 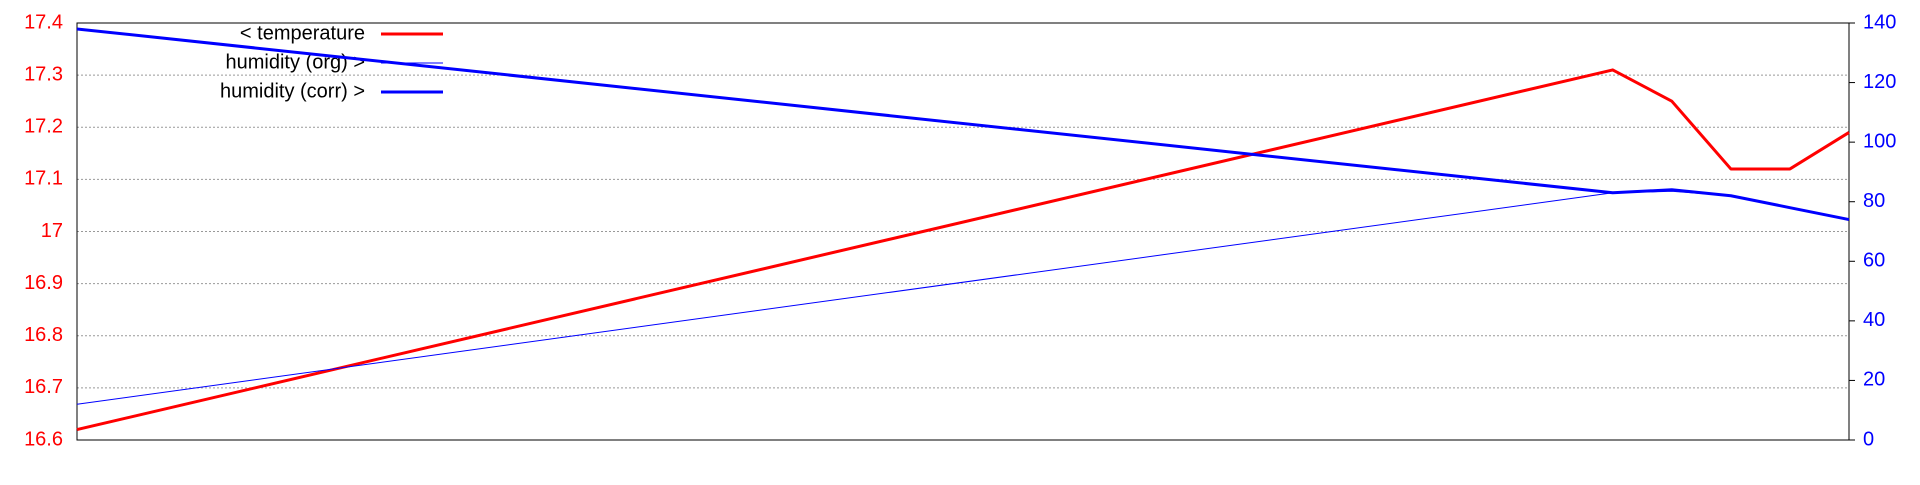 I want to click on y2-tick-label: 80, so click(x=1874, y=201).